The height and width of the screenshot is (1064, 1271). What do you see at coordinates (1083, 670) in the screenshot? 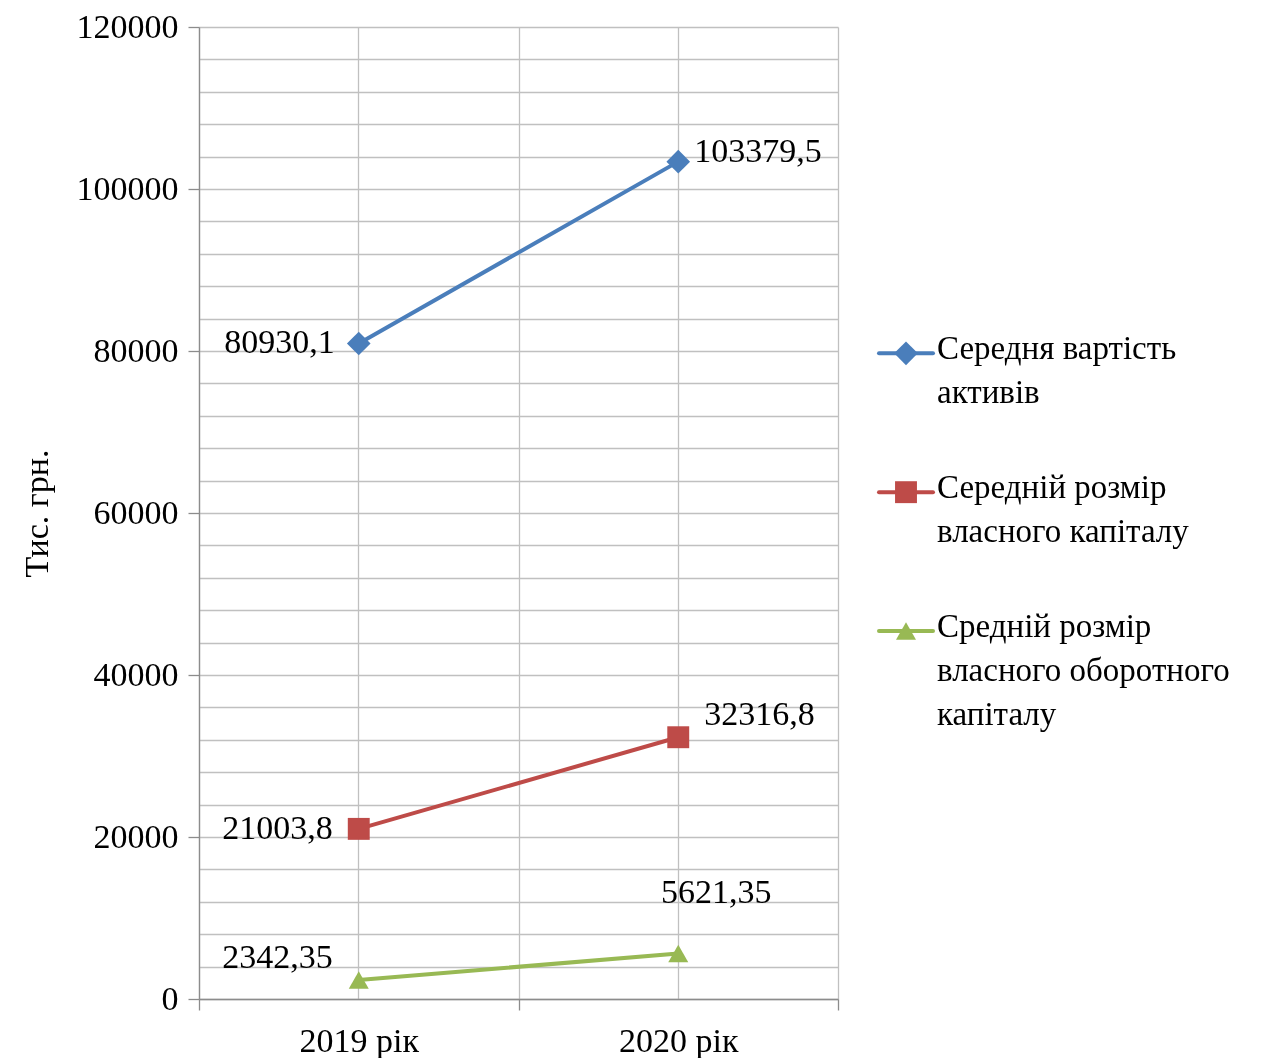
I see `legend-label: Средній розмір власного оборотного капіталу` at bounding box center [1083, 670].